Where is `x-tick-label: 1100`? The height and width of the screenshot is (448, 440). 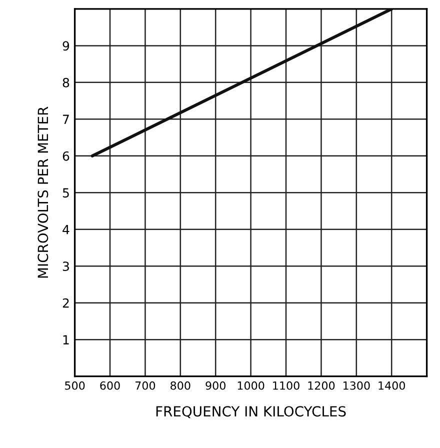 x-tick-label: 1100 is located at coordinates (286, 385).